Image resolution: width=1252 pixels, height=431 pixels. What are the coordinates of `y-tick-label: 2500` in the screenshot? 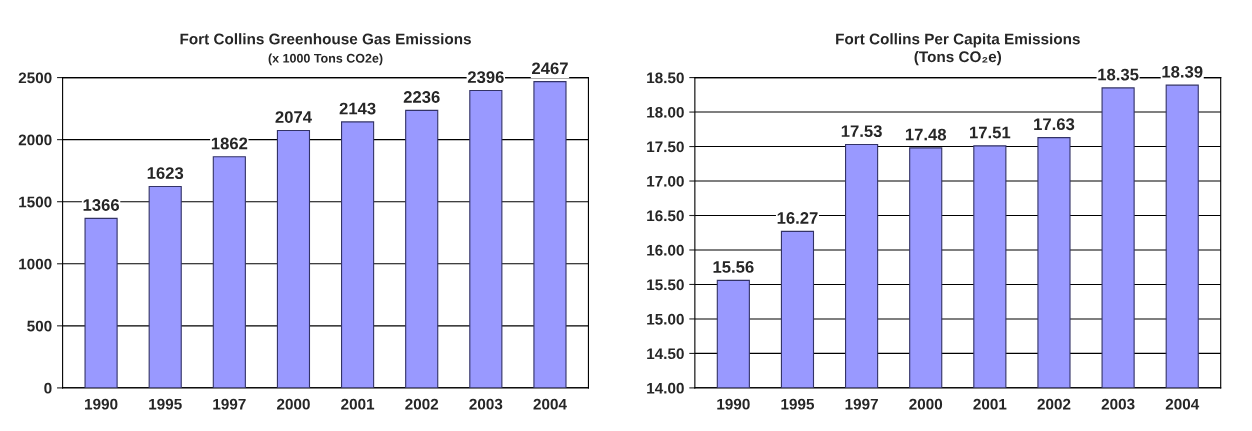 It's located at (35, 78).